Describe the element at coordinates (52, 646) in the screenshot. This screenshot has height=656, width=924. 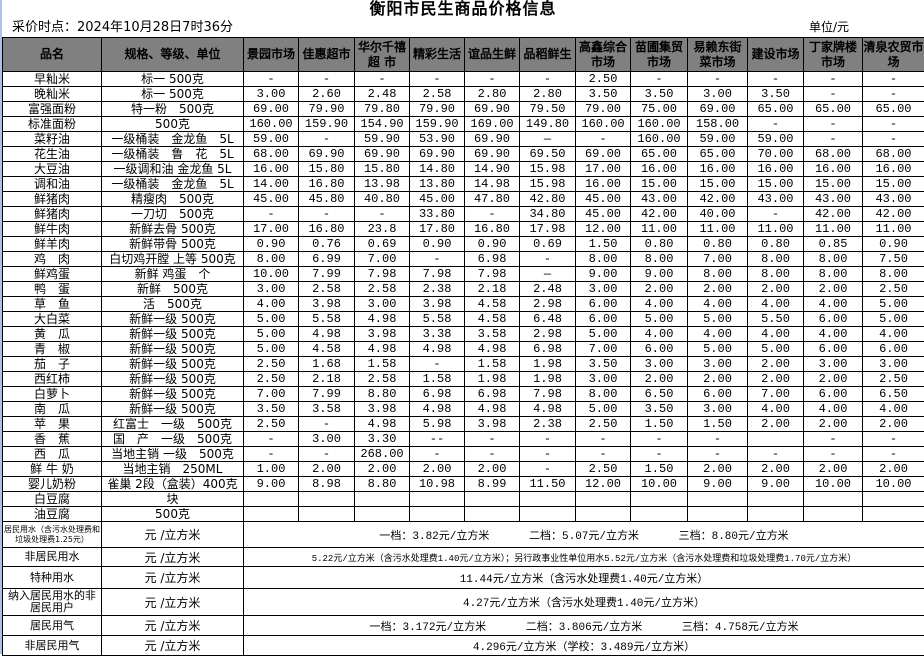
I see `utility-name: 非居民用气` at that location.